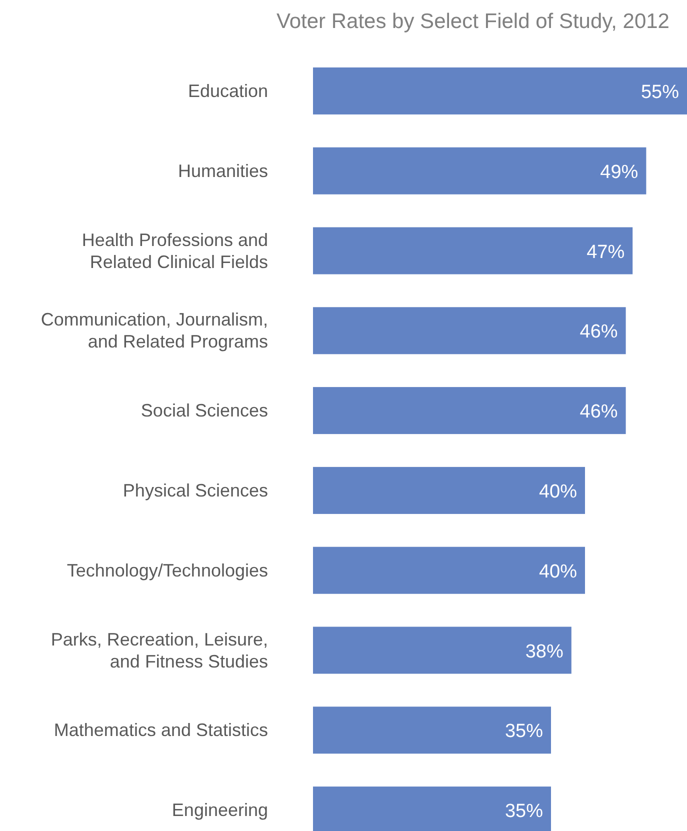  Describe the element at coordinates (195, 490) in the screenshot. I see `y-tick-label: Physical Sciences` at that location.